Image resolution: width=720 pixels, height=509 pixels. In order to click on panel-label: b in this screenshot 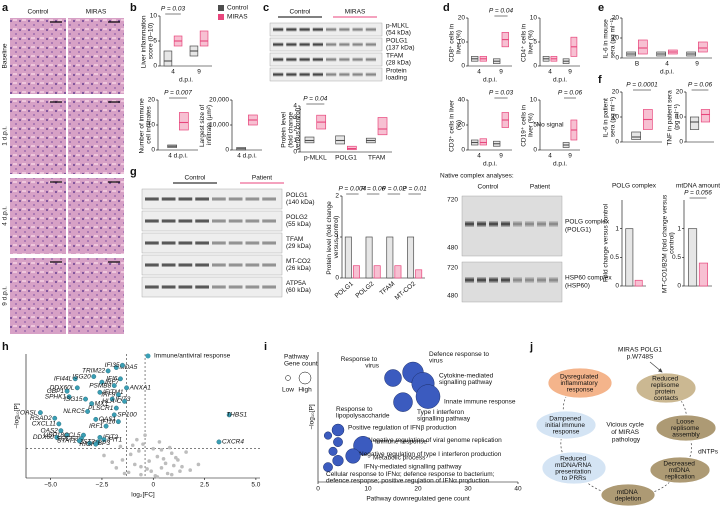, I will do `click(133, 8)`.